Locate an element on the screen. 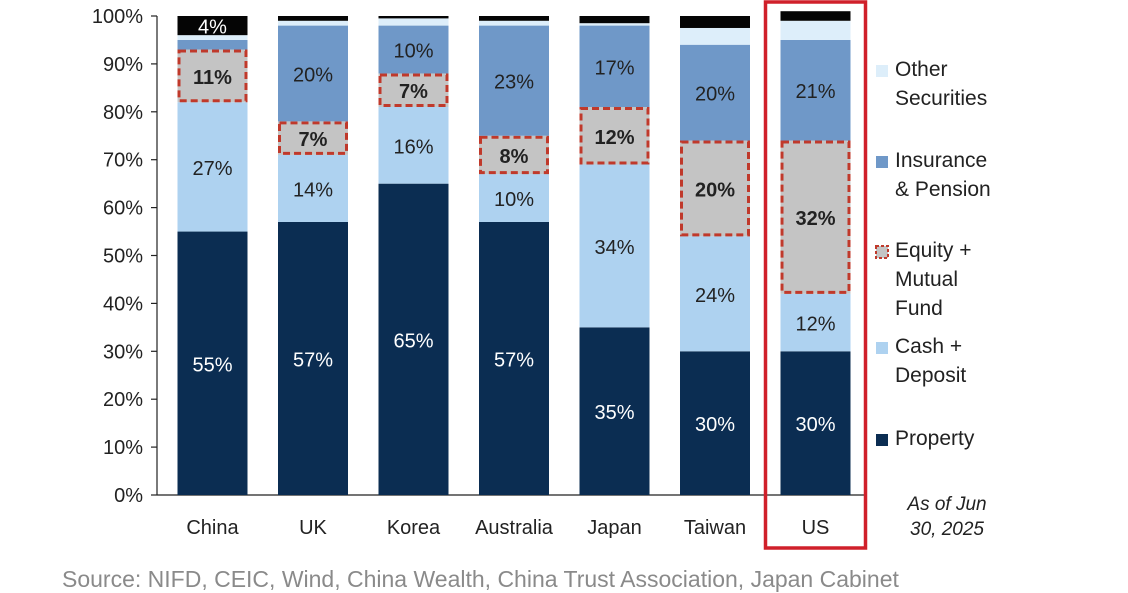 The height and width of the screenshot is (593, 1128). legend-label: Insurance is located at coordinates (941, 160).